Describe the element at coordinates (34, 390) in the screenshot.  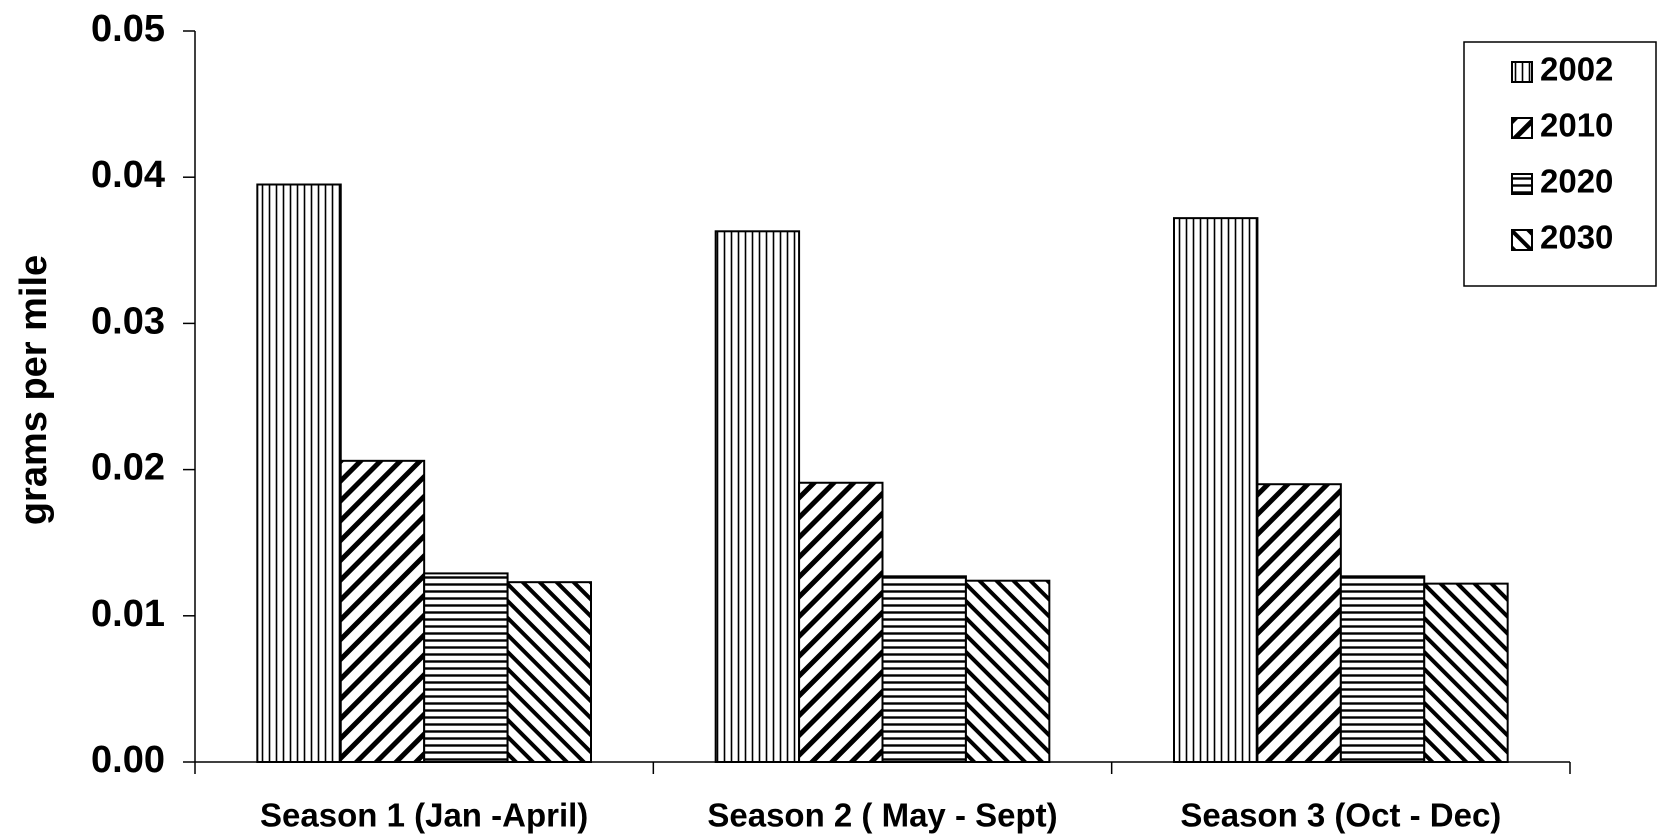
I see `y-axis-label: grams per mile` at that location.